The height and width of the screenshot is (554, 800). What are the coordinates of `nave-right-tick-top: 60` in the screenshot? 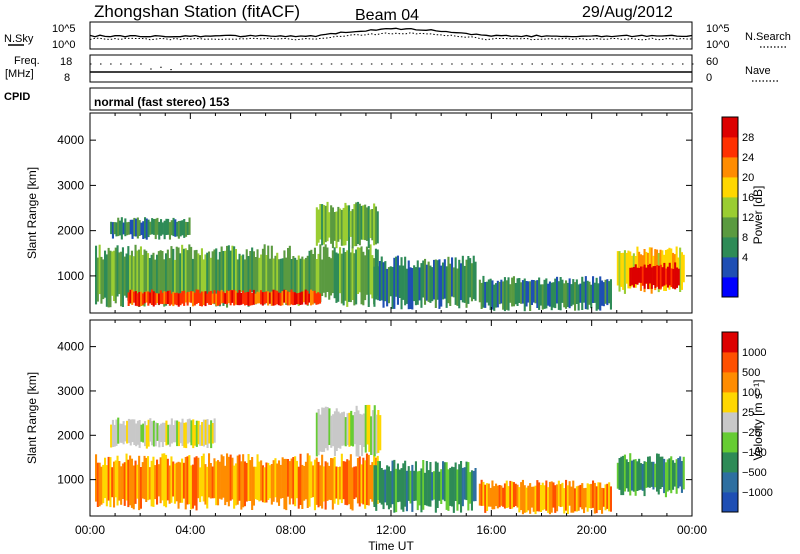 It's located at (712, 62).